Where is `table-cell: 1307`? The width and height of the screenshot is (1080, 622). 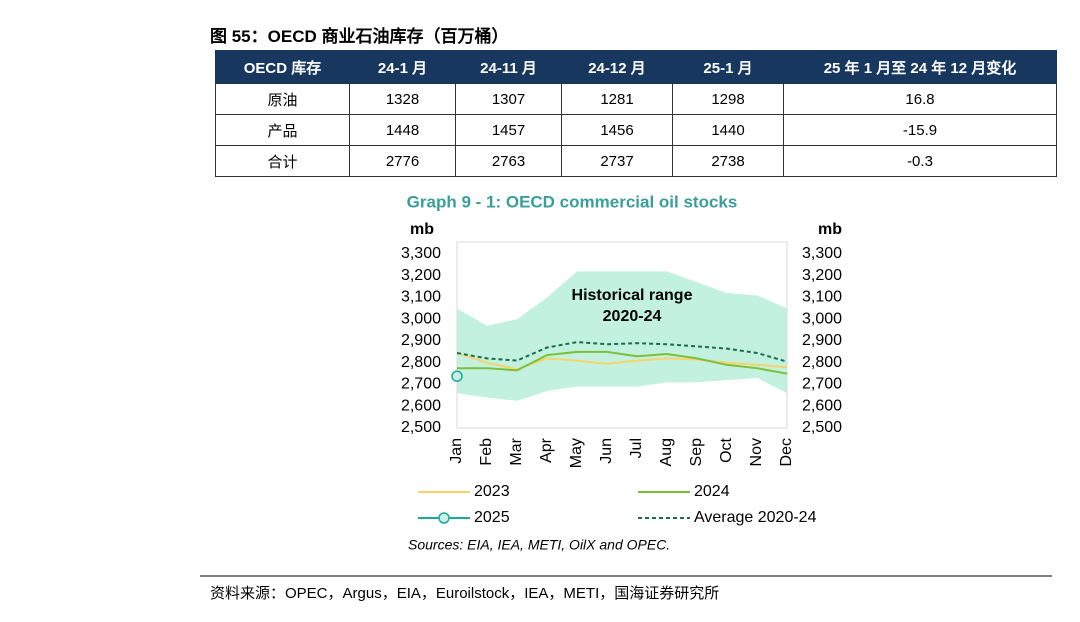 table-cell: 1307 is located at coordinates (508, 99).